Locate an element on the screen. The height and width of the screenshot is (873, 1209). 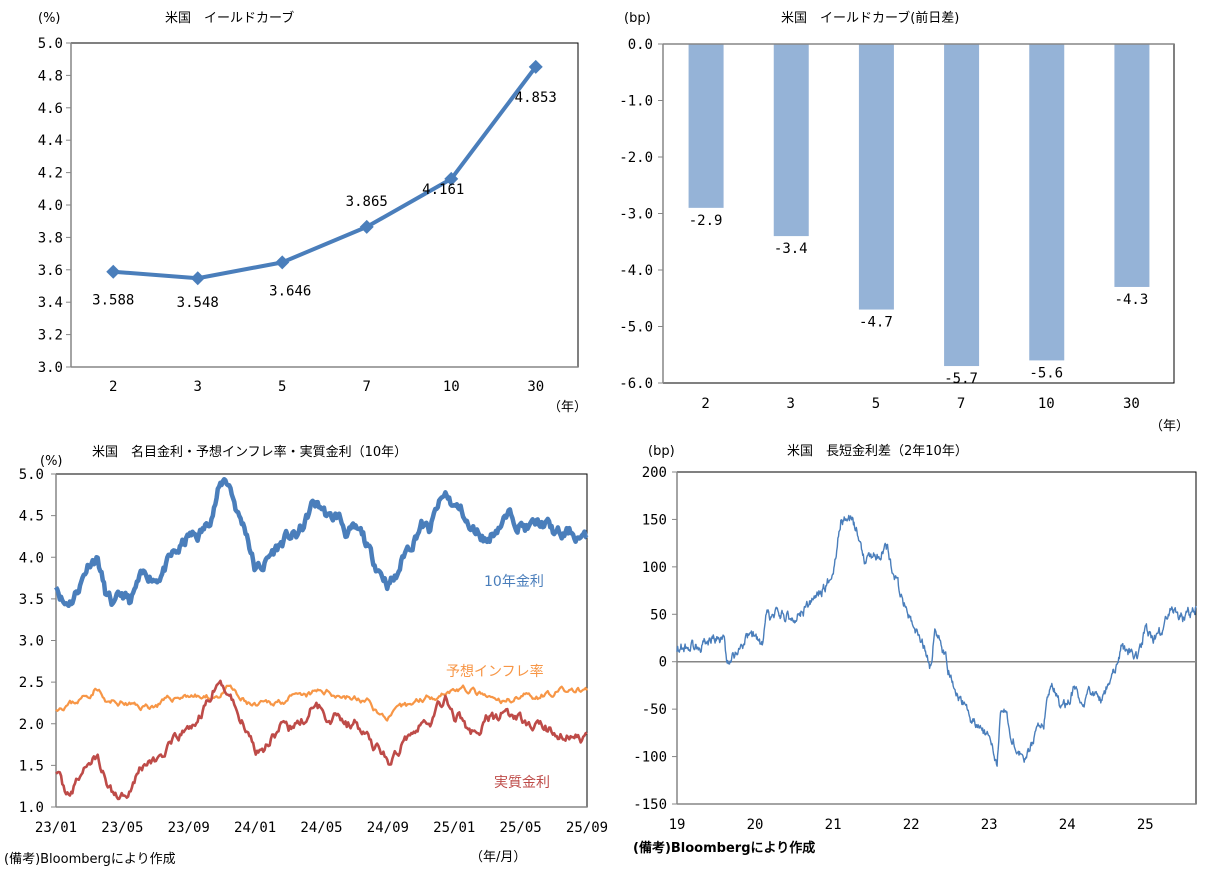
c1-xtick-label: 3 is located at coordinates (198, 387).